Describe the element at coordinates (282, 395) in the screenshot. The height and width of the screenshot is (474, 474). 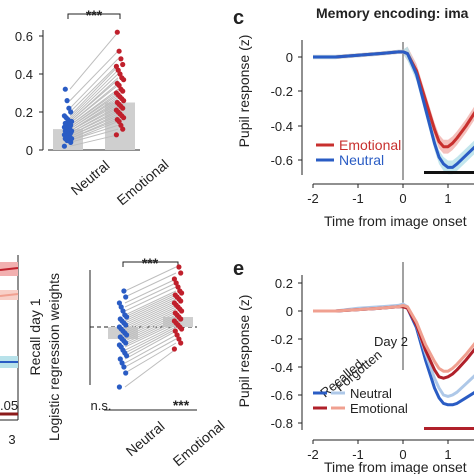
I see `panel-e-ytick: -0.6` at that location.